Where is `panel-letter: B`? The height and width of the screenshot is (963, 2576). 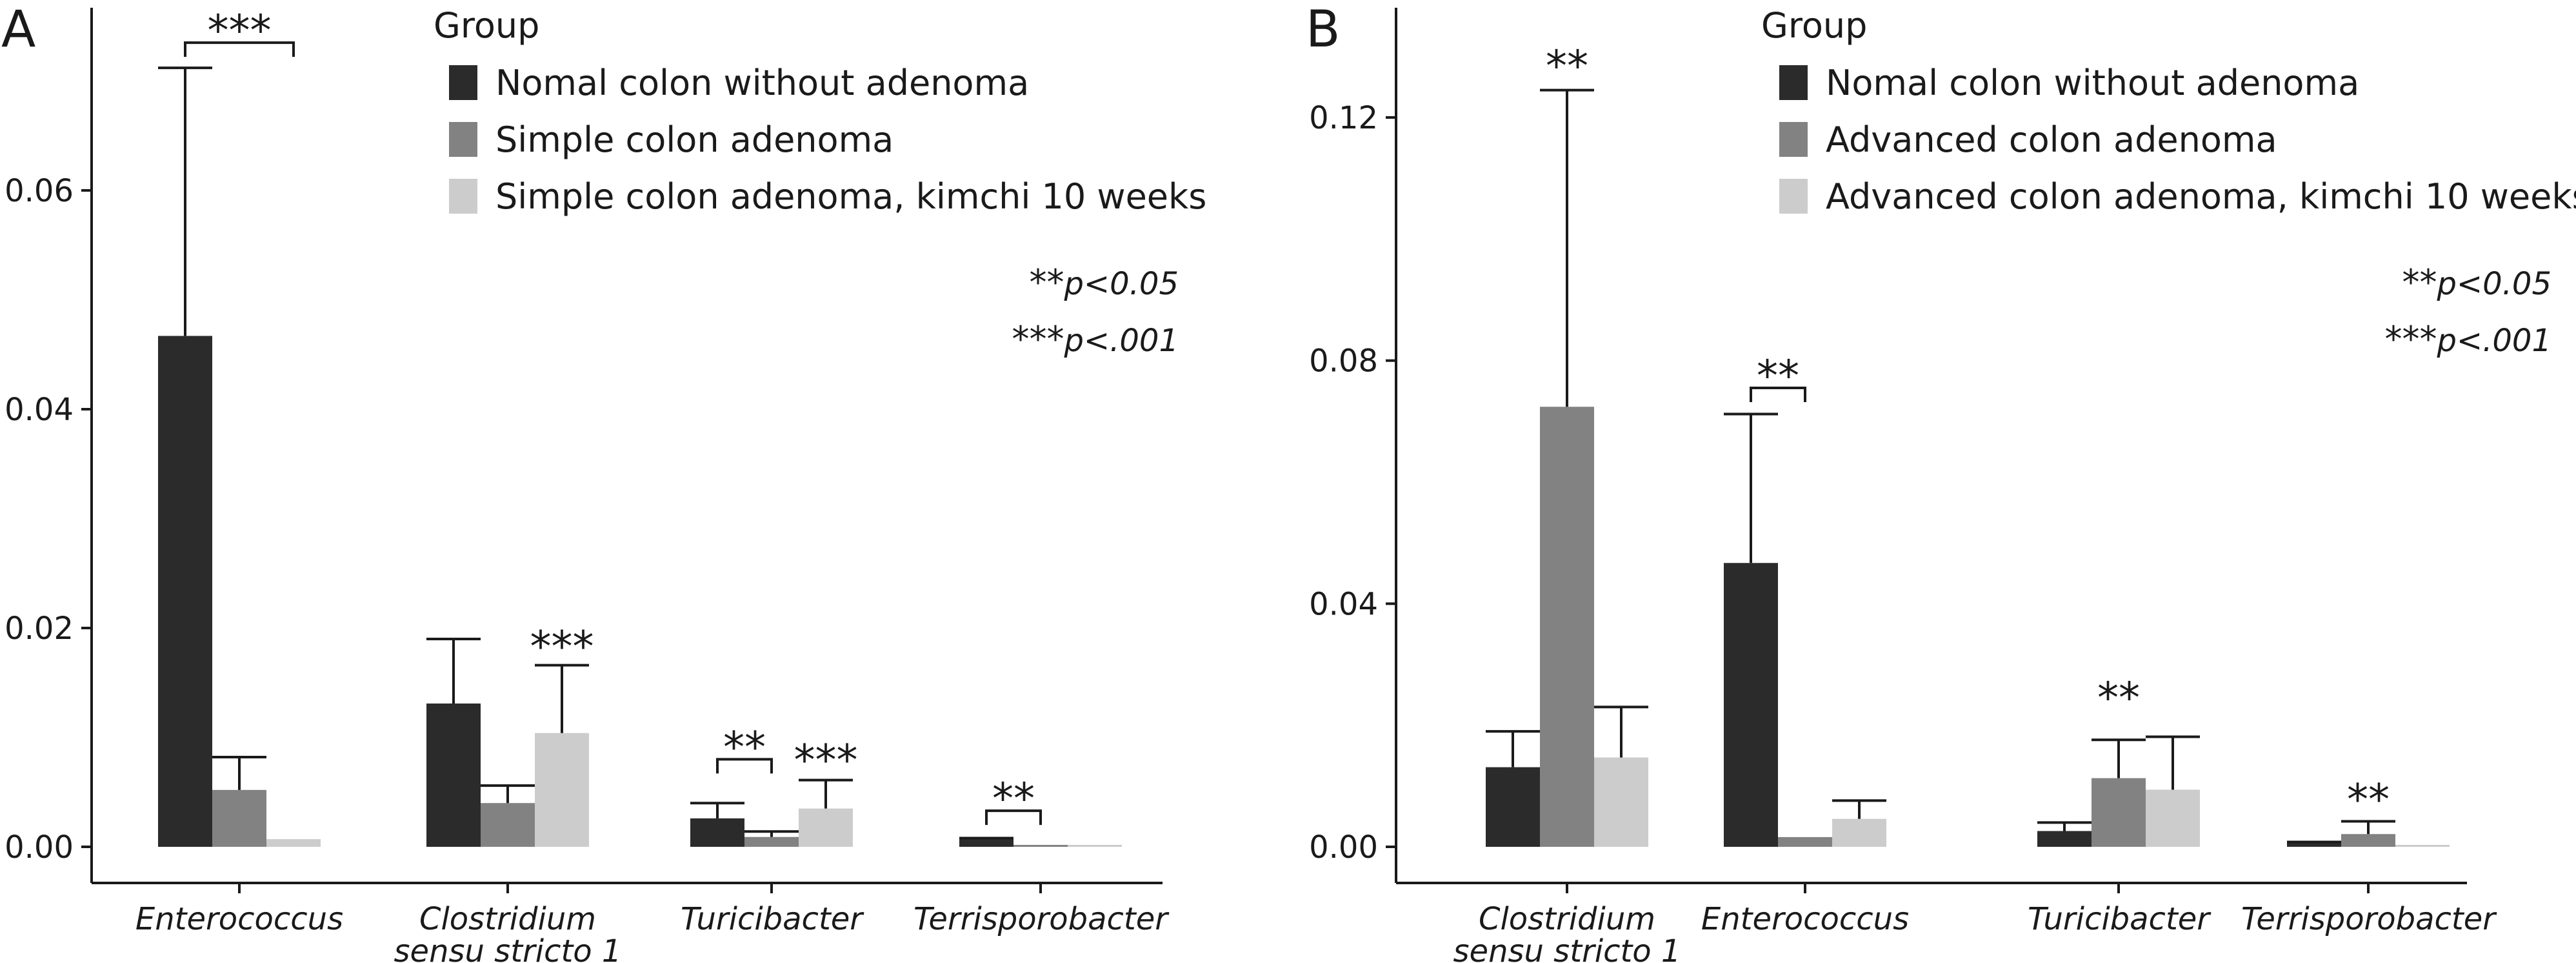
panel-letter: B is located at coordinates (1323, 30).